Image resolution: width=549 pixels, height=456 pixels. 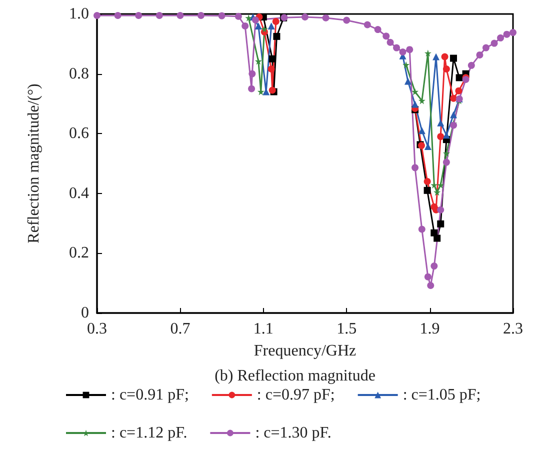 I want to click on x-tick-label: 2.3, so click(x=513, y=329).